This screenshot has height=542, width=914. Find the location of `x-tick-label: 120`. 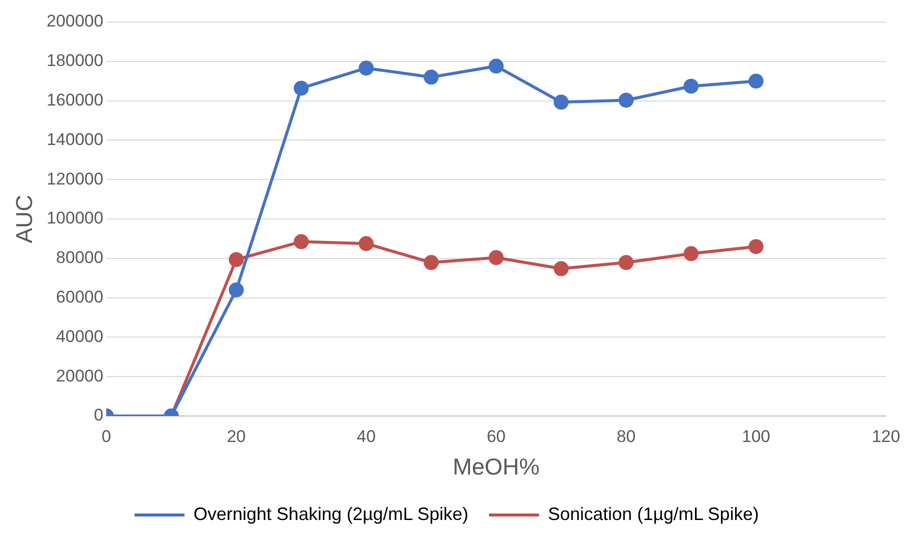

x-tick-label: 120 is located at coordinates (886, 436).